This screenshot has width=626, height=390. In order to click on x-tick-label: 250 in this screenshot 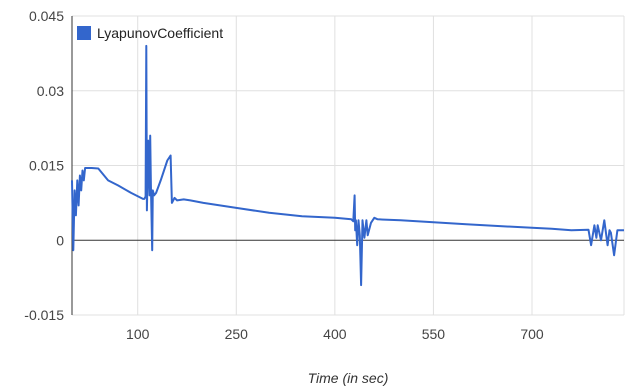, I will do `click(237, 334)`.